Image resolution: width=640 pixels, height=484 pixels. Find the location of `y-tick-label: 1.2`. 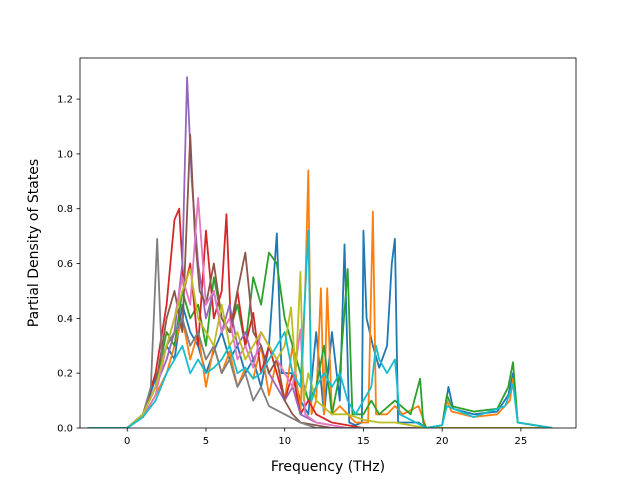

y-tick-label: 1.2 is located at coordinates (65, 100).